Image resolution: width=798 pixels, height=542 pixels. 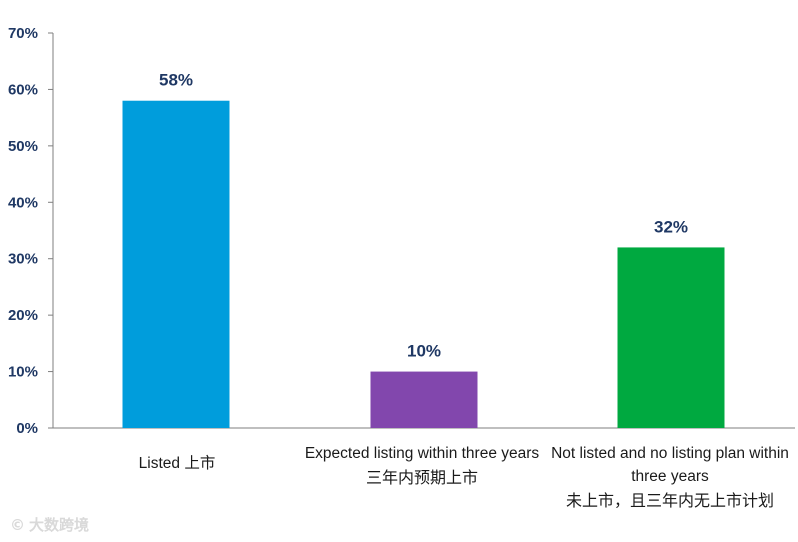 What do you see at coordinates (17, 525) in the screenshot?
I see `logo-icon: ©` at bounding box center [17, 525].